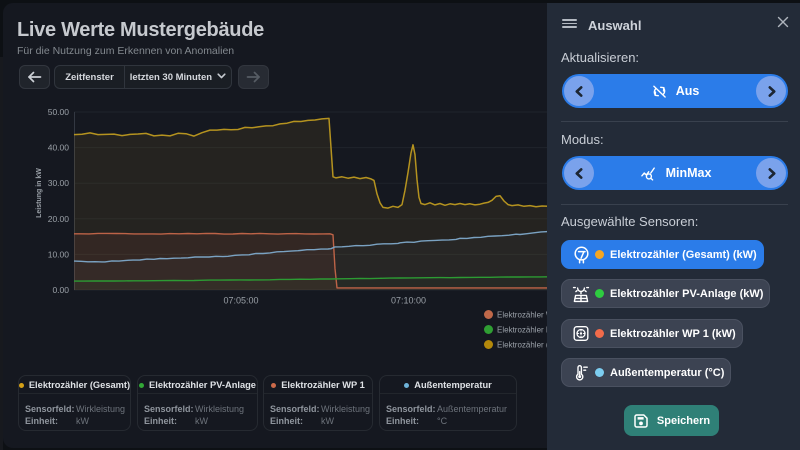 The height and width of the screenshot is (450, 800). What do you see at coordinates (60, 290) in the screenshot?
I see `svg-text: 0.00` at bounding box center [60, 290].